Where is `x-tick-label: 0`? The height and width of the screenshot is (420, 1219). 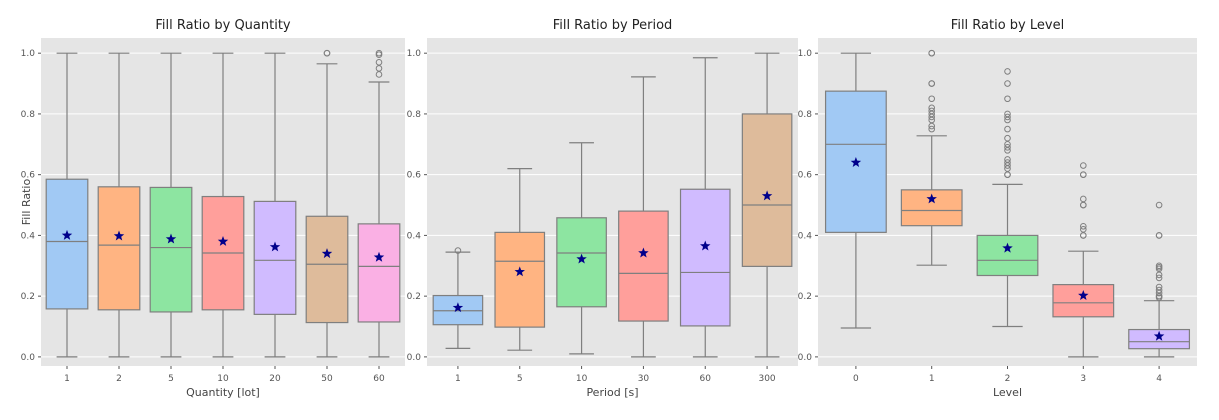
x-tick-label: 0 is located at coordinates (856, 379).